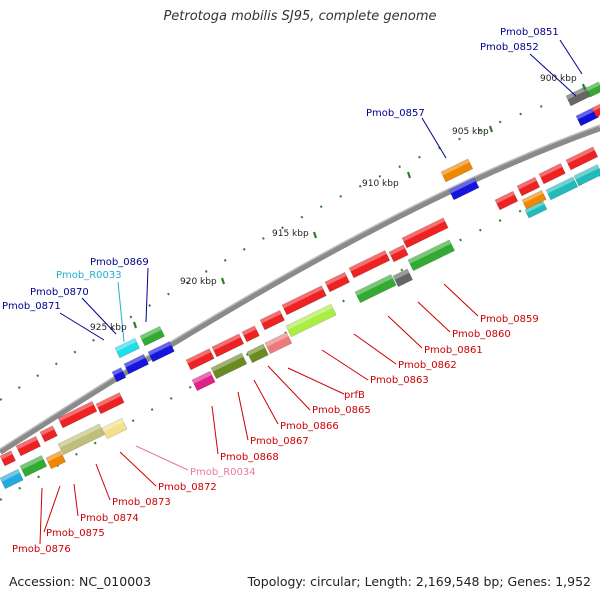 The image size is (600, 600). I want to click on feature-red-a, so click(506, 200).